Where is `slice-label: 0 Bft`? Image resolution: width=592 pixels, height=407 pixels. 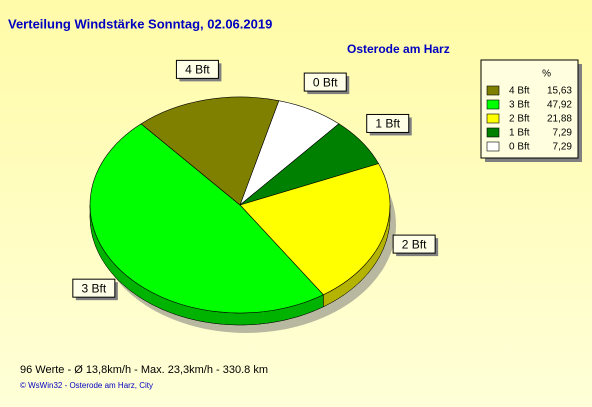
slice-label: 0 Bft is located at coordinates (325, 82).